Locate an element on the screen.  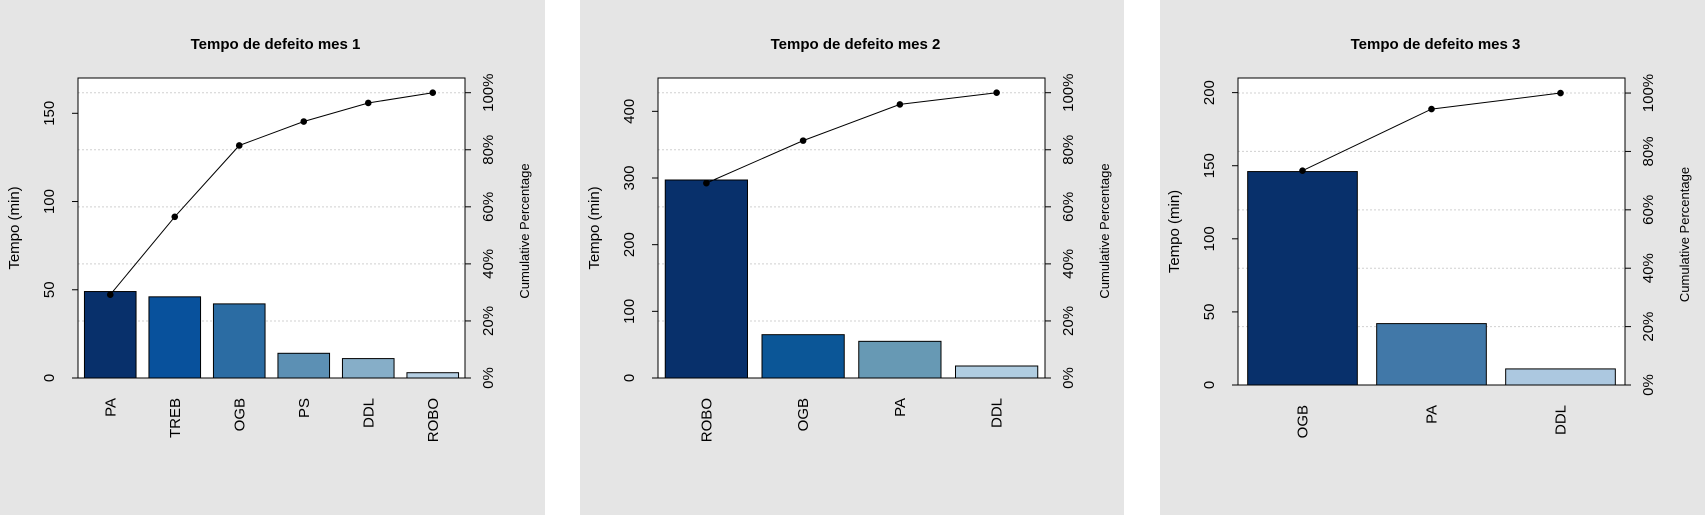
plot-background is located at coordinates (271, 228).